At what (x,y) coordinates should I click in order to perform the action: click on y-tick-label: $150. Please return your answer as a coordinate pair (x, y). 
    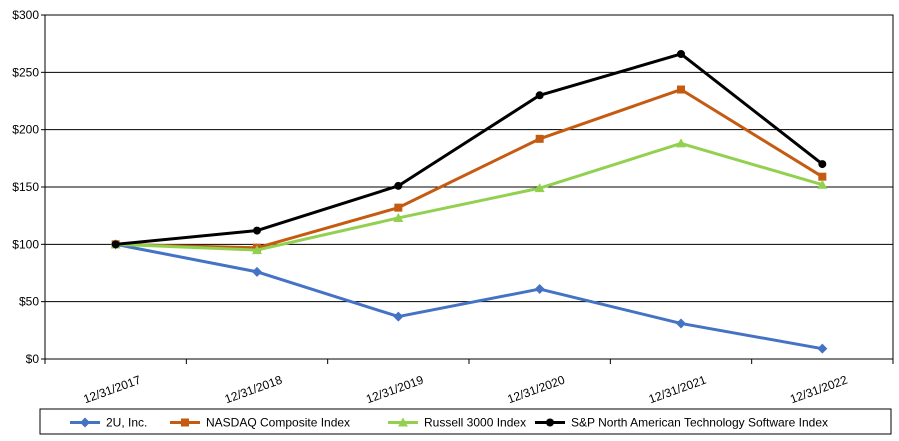
    Looking at the image, I should click on (25, 187).